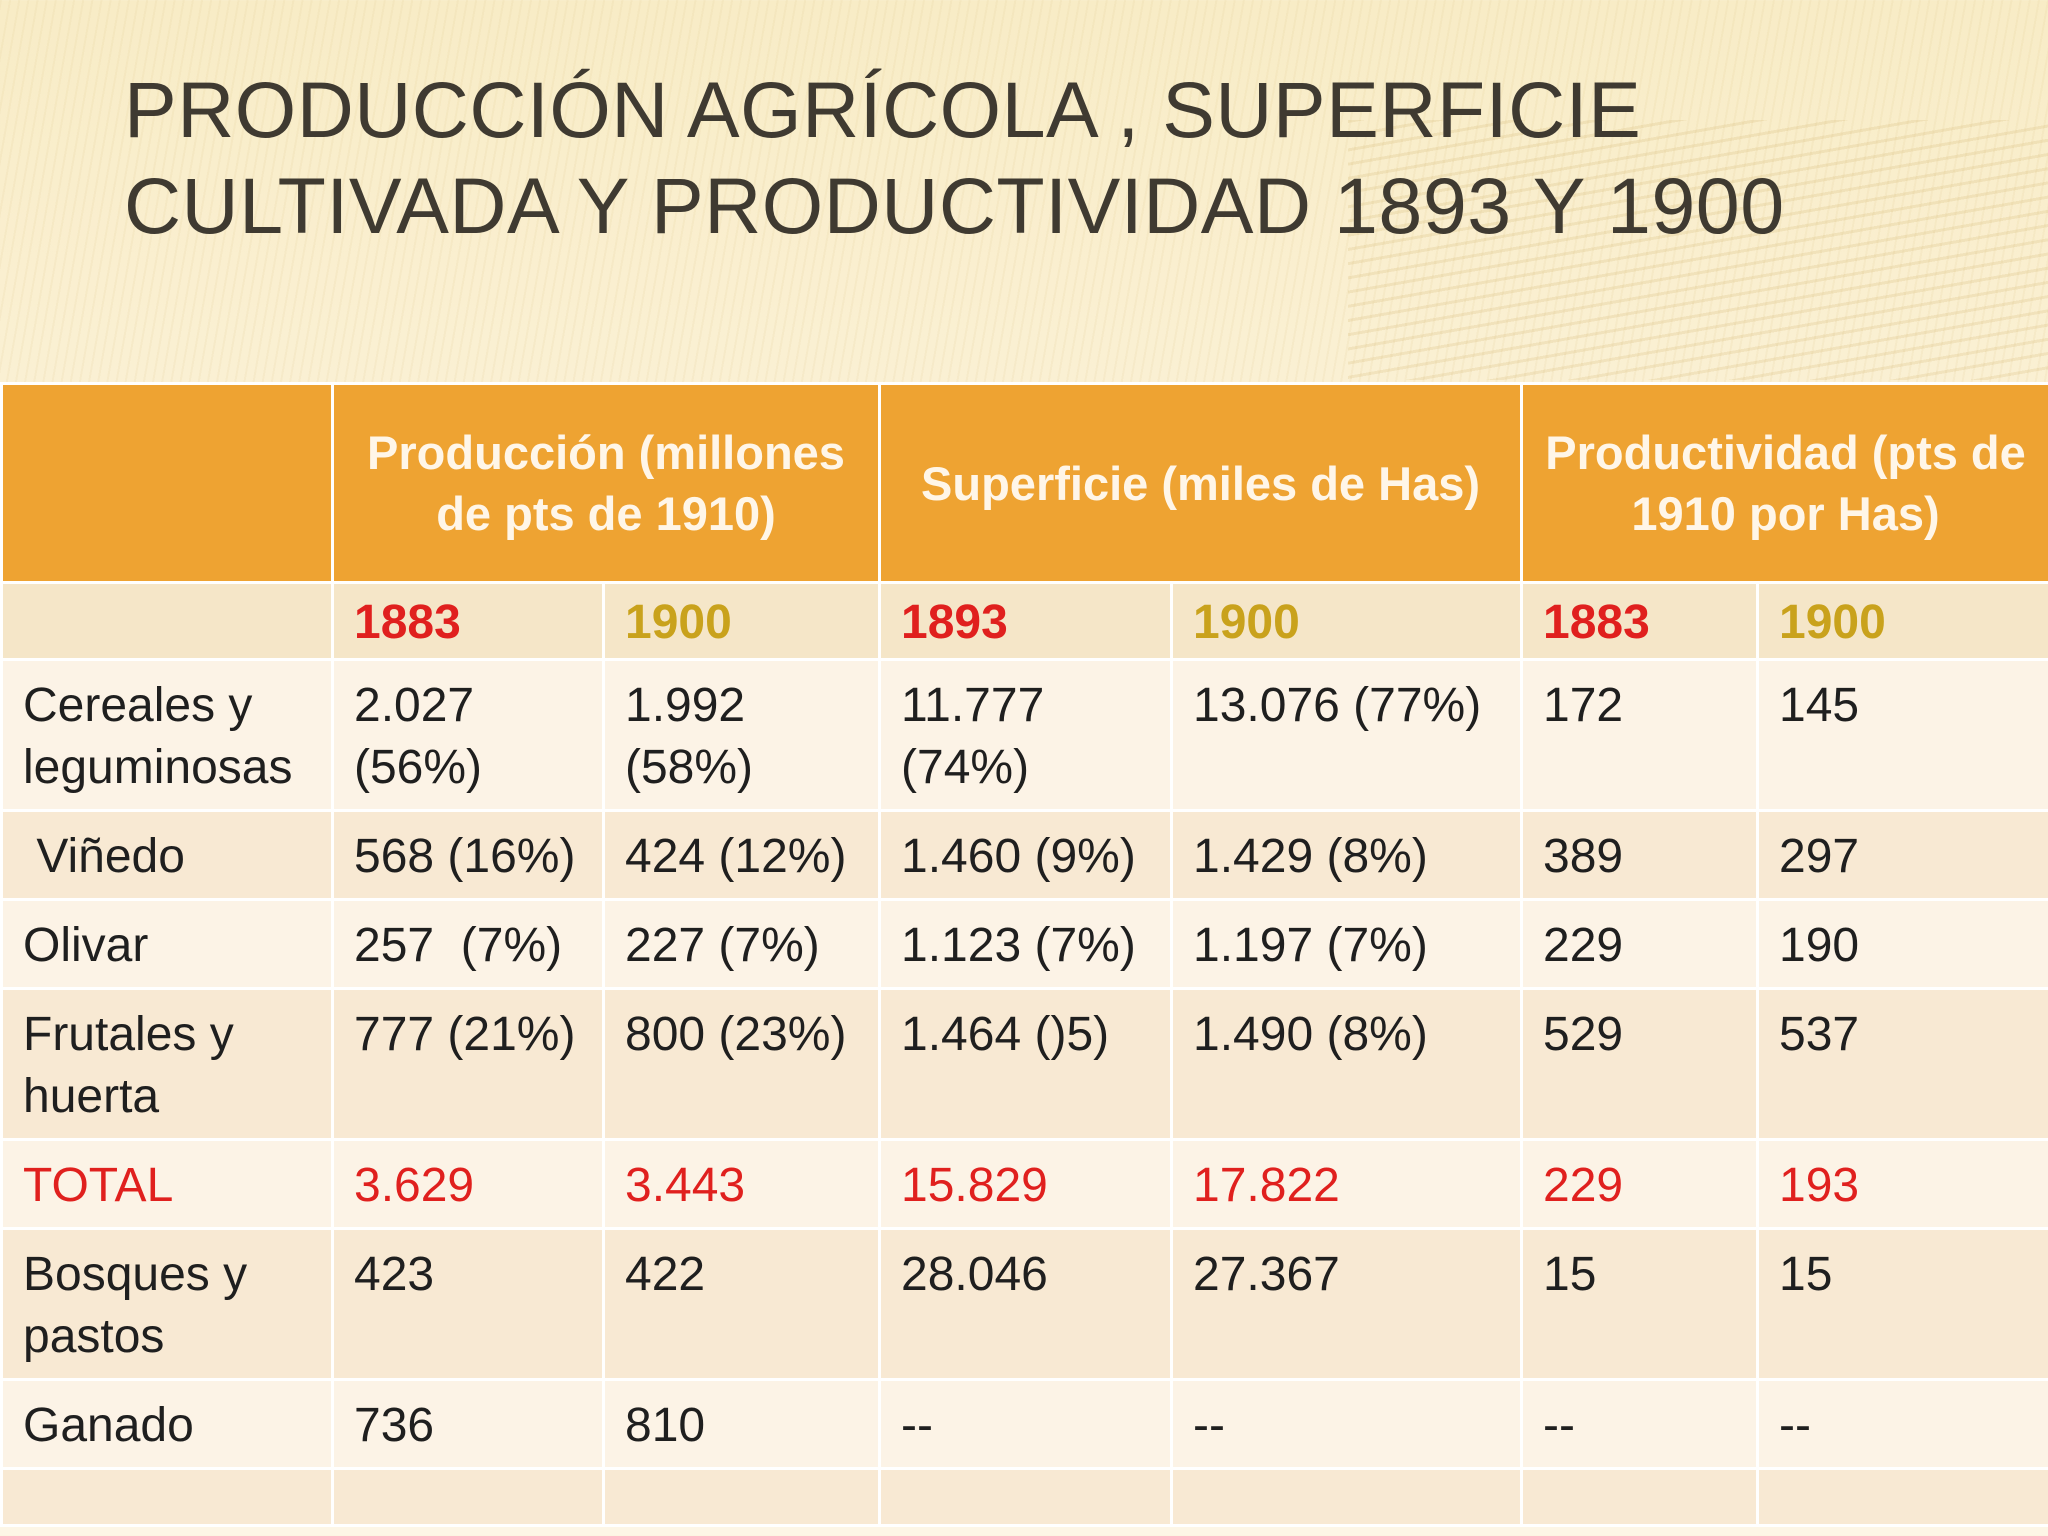  Describe the element at coordinates (1347, 855) in the screenshot. I see `table-cell: 1.429 (8%)` at that location.